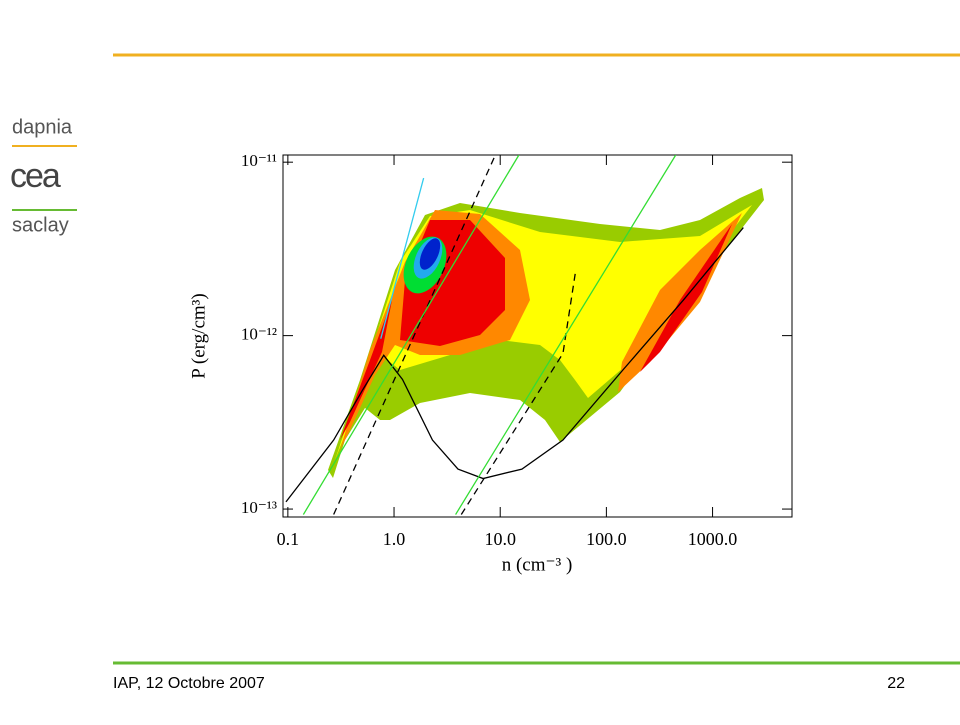 Image resolution: width=960 pixels, height=725 pixels. What do you see at coordinates (394, 539) in the screenshot?
I see `x-tick-label: 1.0` at bounding box center [394, 539].